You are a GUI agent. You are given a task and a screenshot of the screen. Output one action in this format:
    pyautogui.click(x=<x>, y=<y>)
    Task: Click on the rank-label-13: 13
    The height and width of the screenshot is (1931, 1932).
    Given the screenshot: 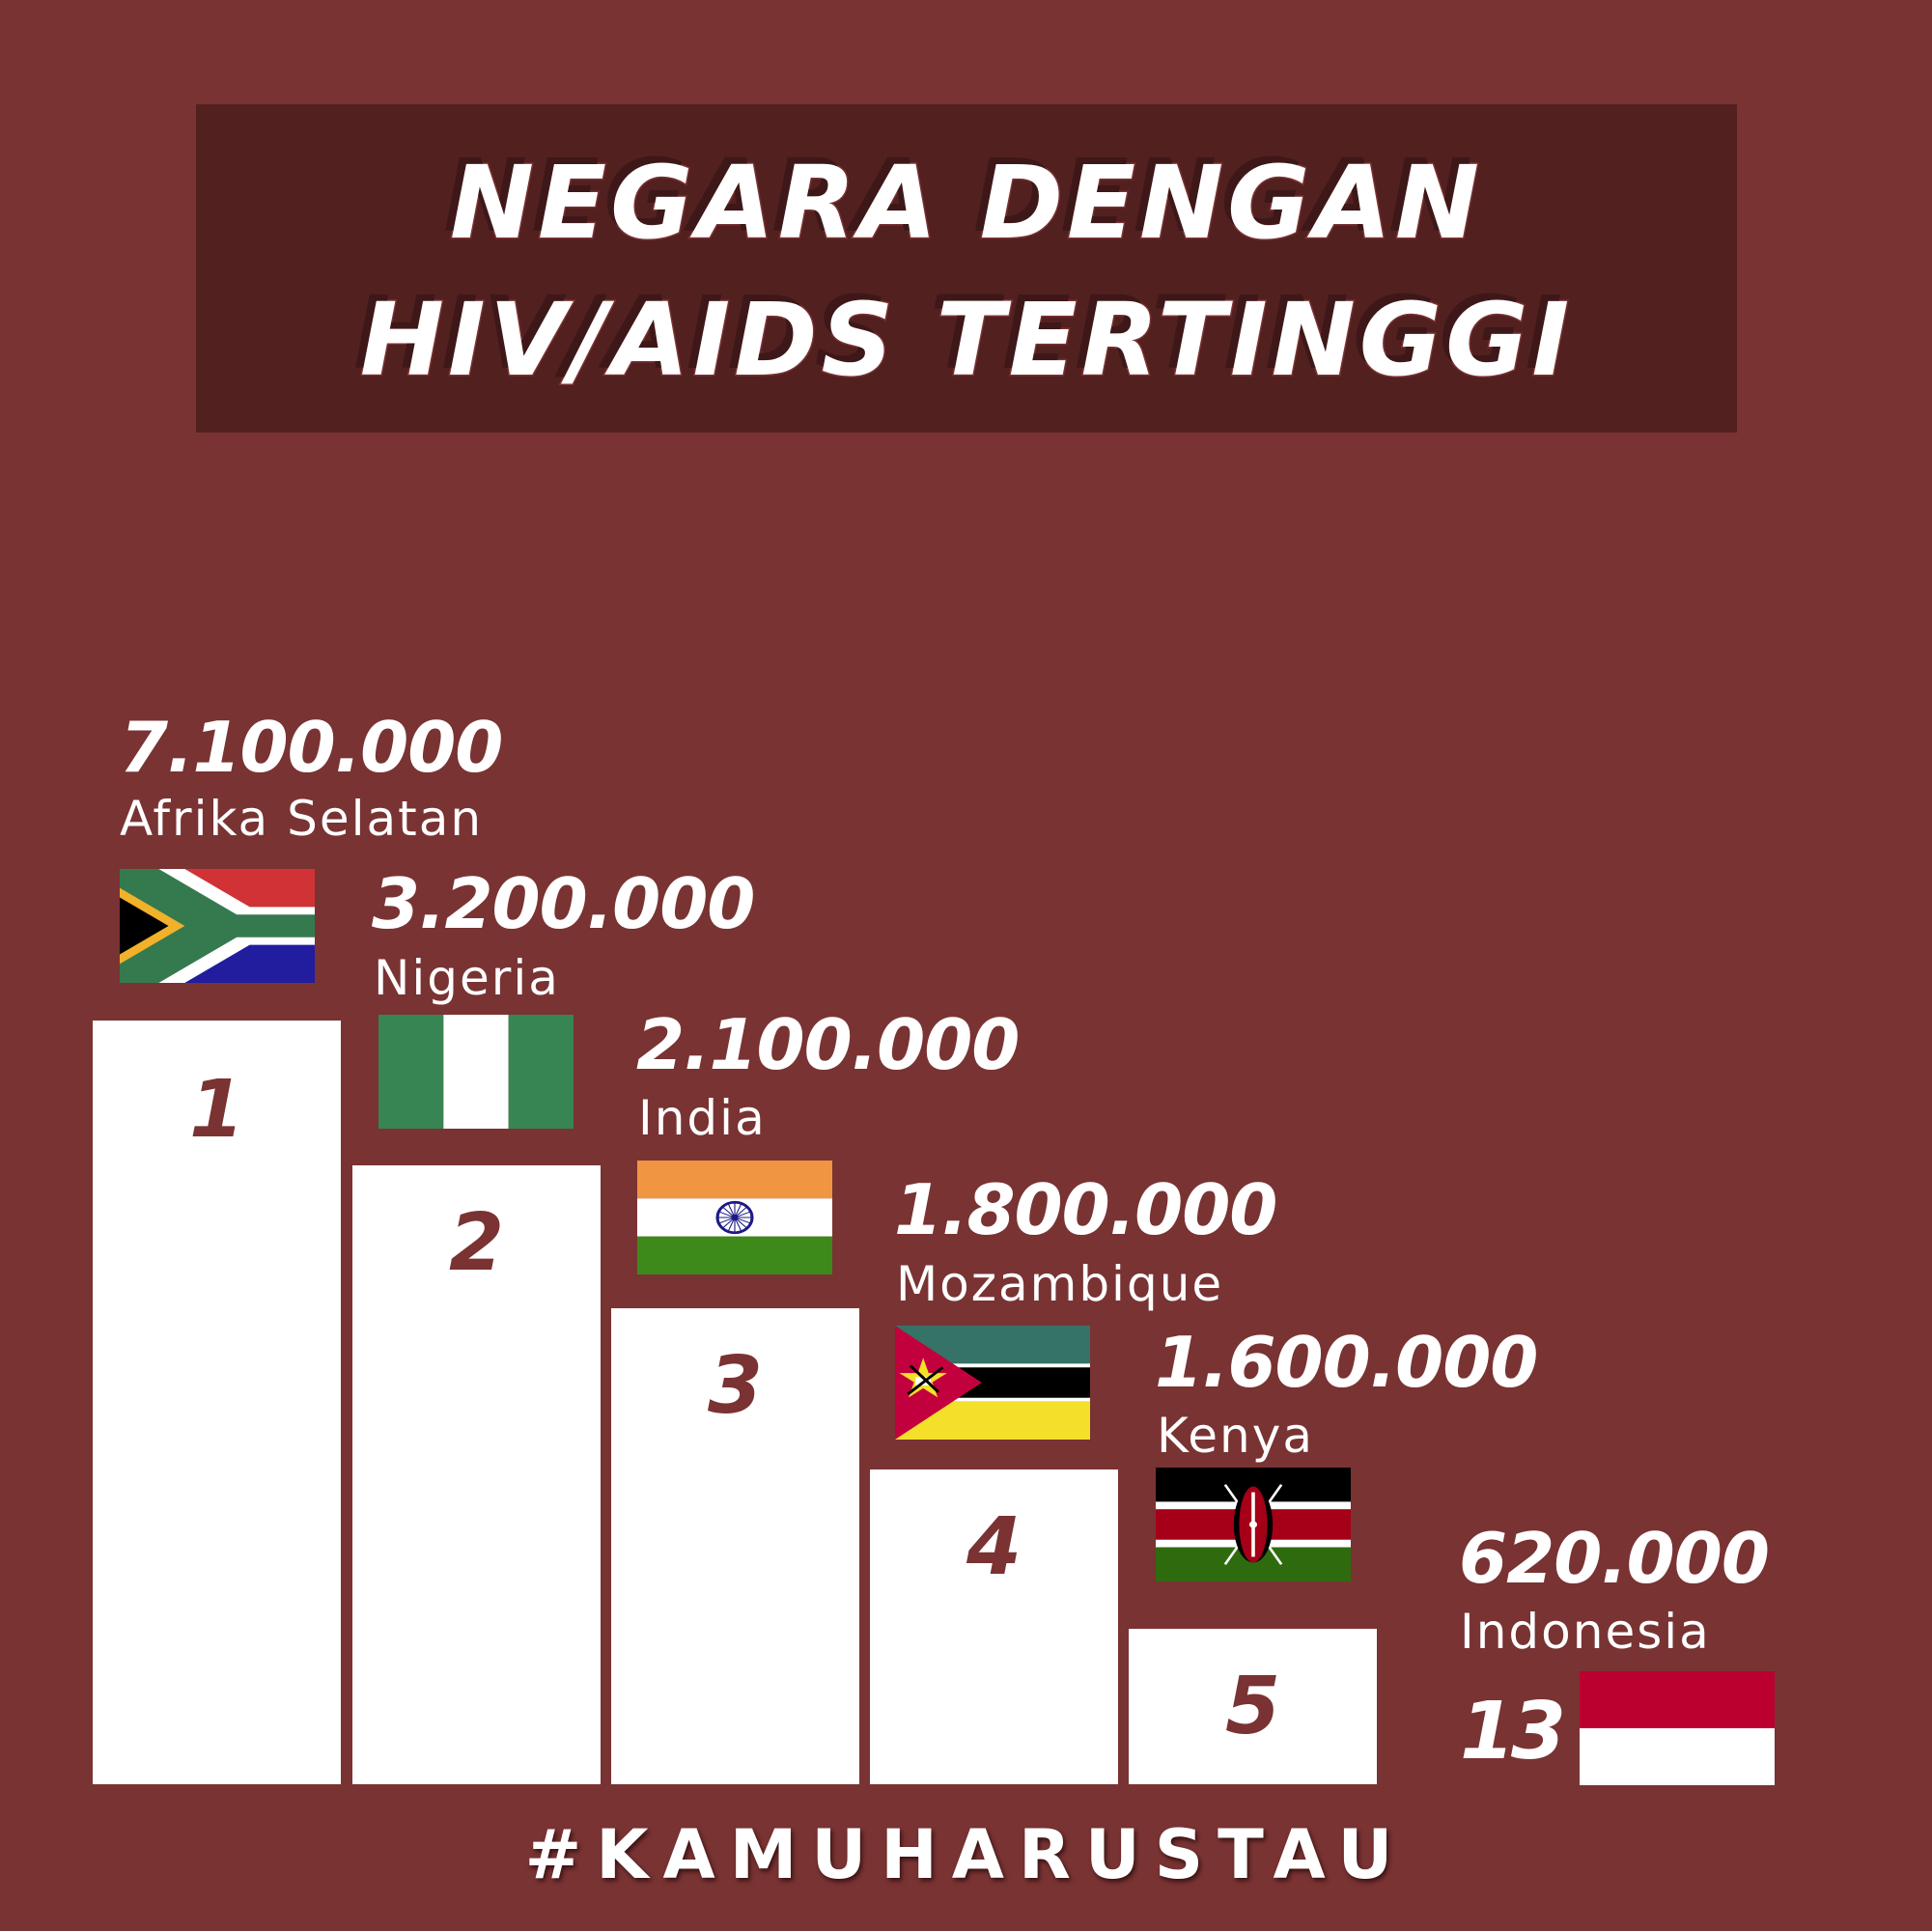 What is the action you would take?
    pyautogui.click(x=1513, y=1731)
    